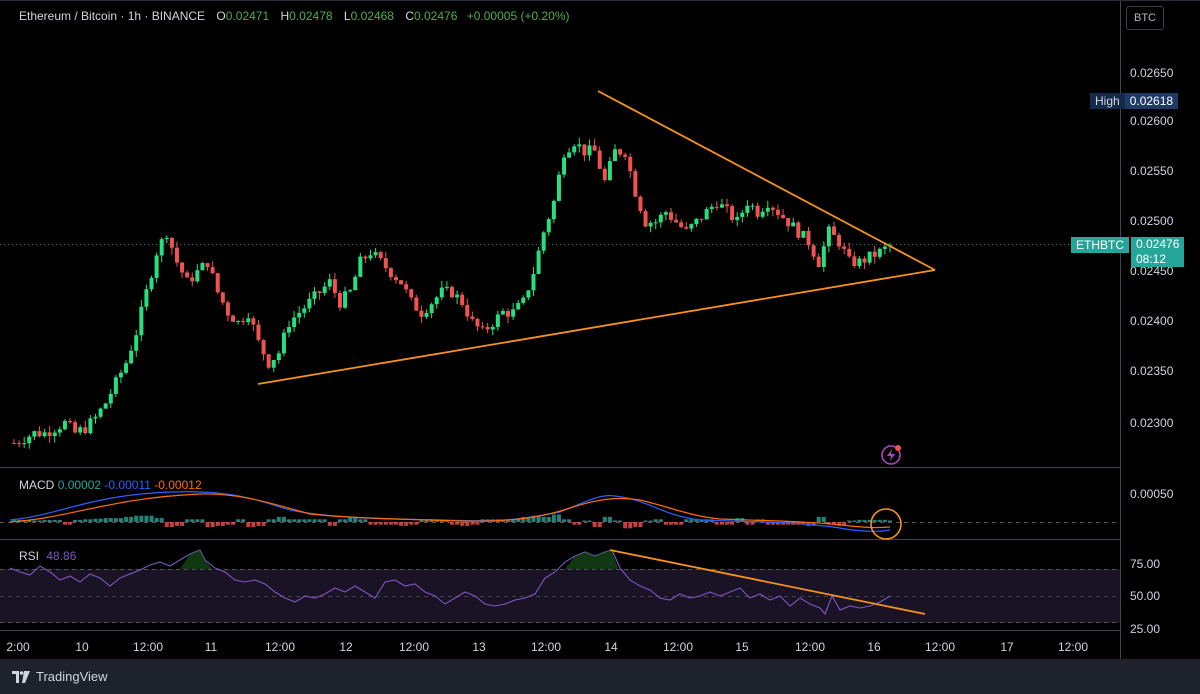 Image resolution: width=1200 pixels, height=694 pixels. What do you see at coordinates (47, 556) in the screenshot?
I see `rsi-legend: RSI 48.86` at bounding box center [47, 556].